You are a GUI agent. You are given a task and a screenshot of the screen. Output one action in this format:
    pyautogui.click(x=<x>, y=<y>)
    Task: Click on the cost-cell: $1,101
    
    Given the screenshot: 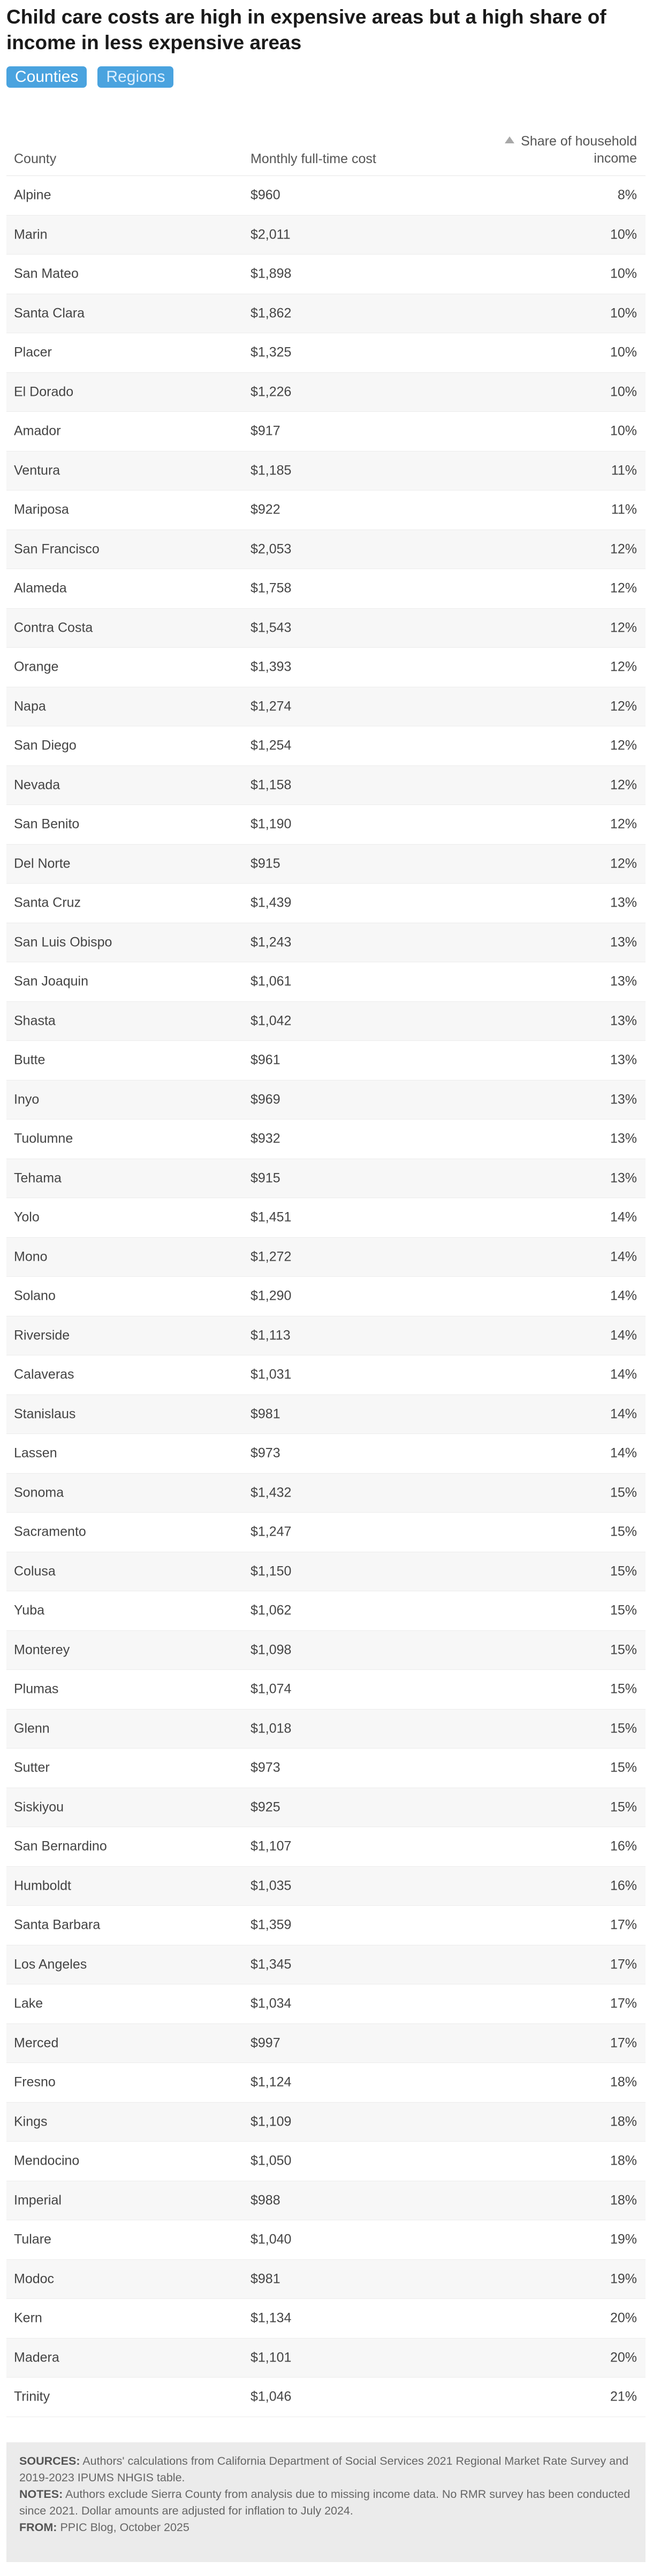 What is the action you would take?
    pyautogui.click(x=271, y=2357)
    